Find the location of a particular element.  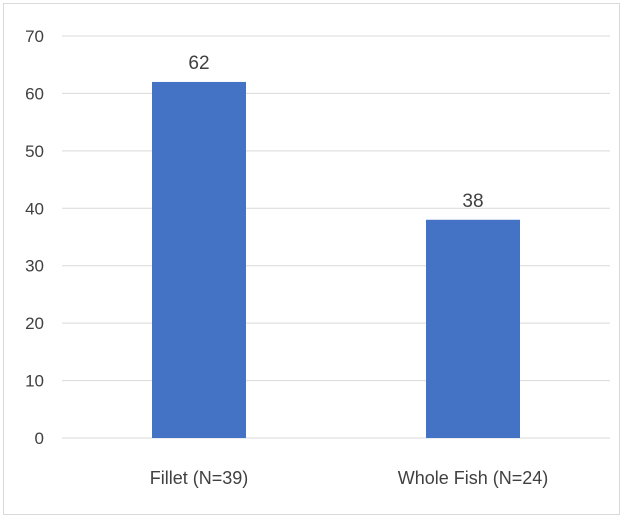

data-labels: 62 38 is located at coordinates (335, 132).